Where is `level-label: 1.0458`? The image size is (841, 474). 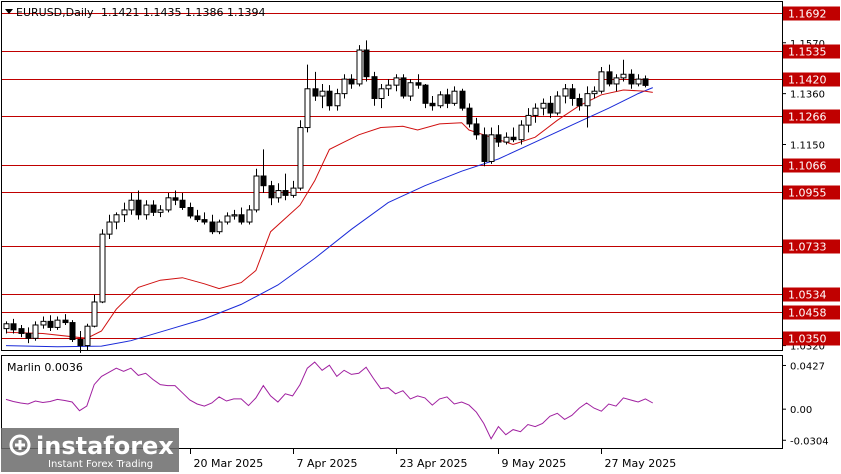
level-label: 1.0458 is located at coordinates (807, 313).